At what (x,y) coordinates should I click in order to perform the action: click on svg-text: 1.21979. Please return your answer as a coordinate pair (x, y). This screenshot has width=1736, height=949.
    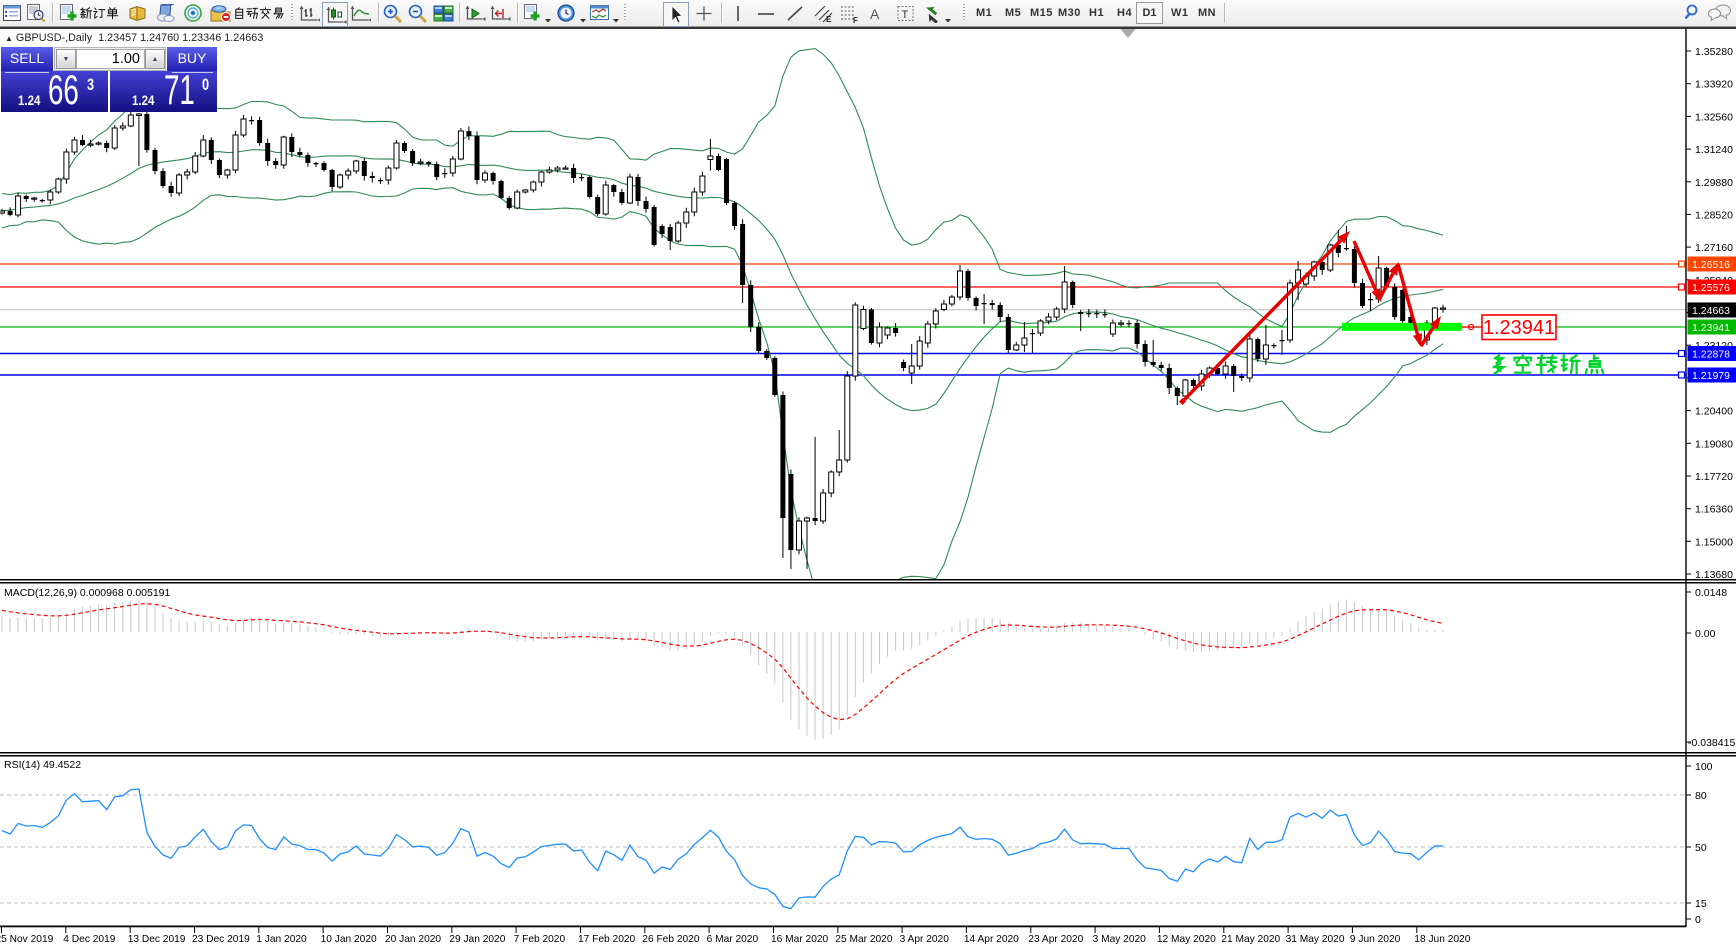
    Looking at the image, I should click on (1711, 376).